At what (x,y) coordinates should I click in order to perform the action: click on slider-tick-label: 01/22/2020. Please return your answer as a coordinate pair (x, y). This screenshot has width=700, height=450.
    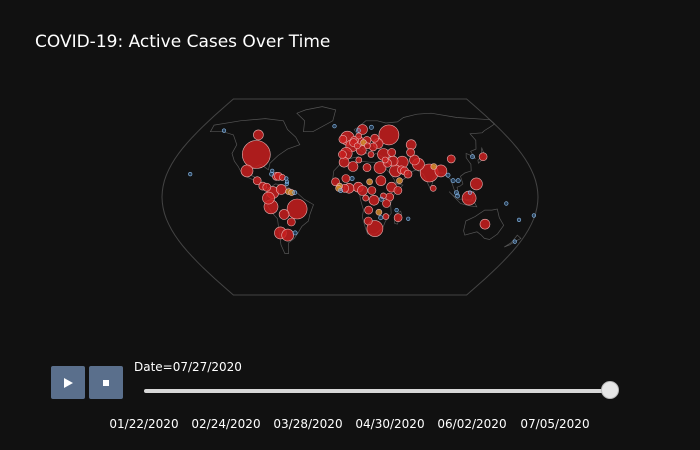
    Looking at the image, I should click on (144, 424).